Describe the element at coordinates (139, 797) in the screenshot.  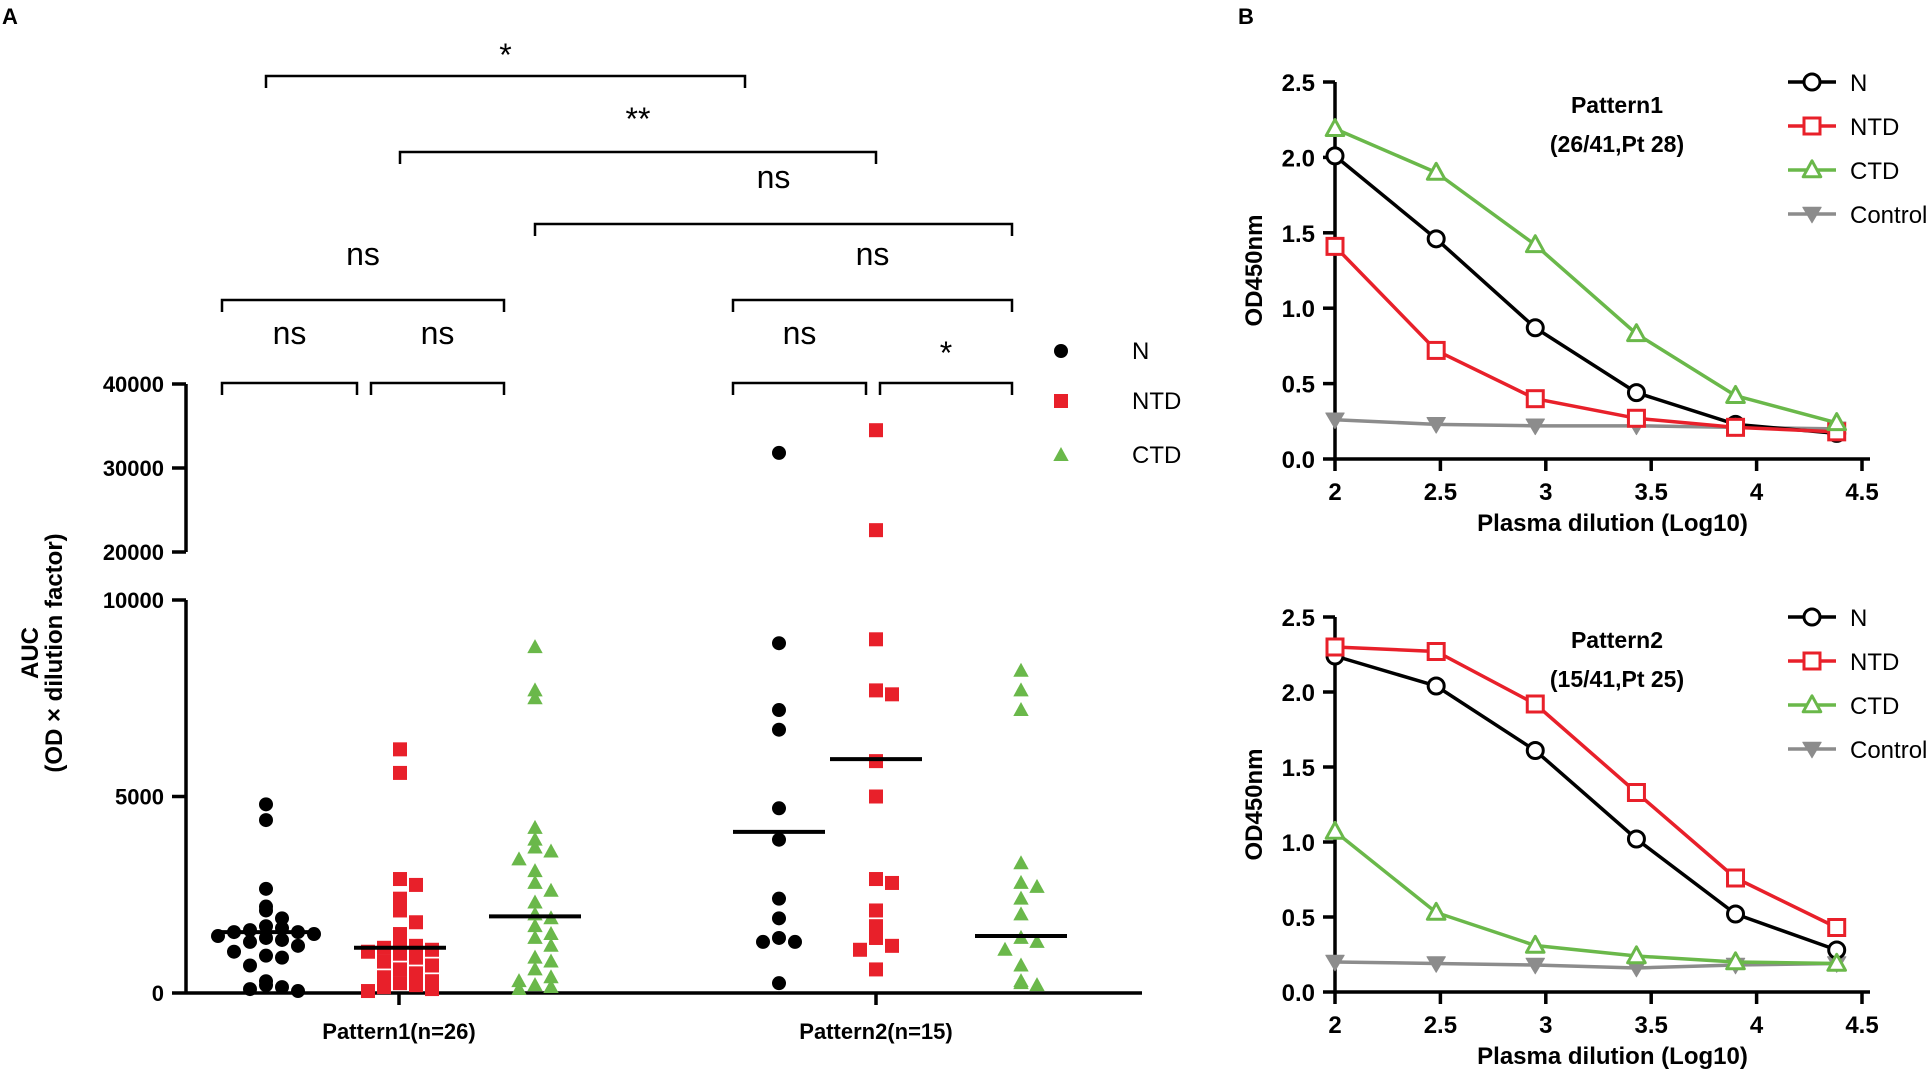
I see `y-tick-label: 5000` at that location.